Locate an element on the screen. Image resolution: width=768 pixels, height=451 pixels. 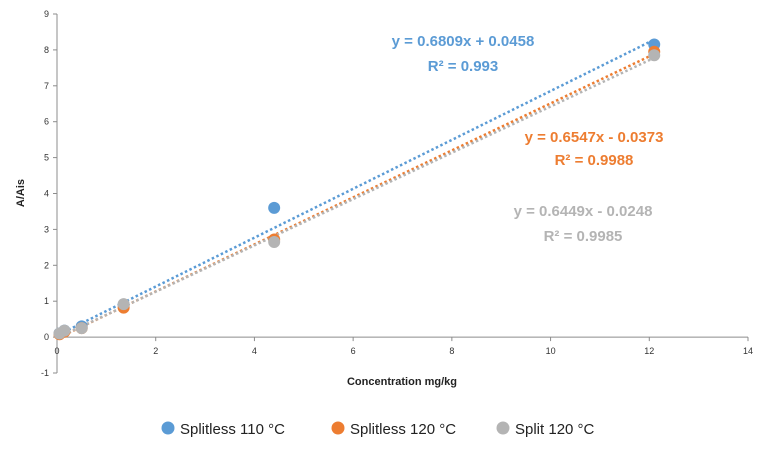
r-squared-label-series-3: R² = 0.9985 is located at coordinates (583, 236).